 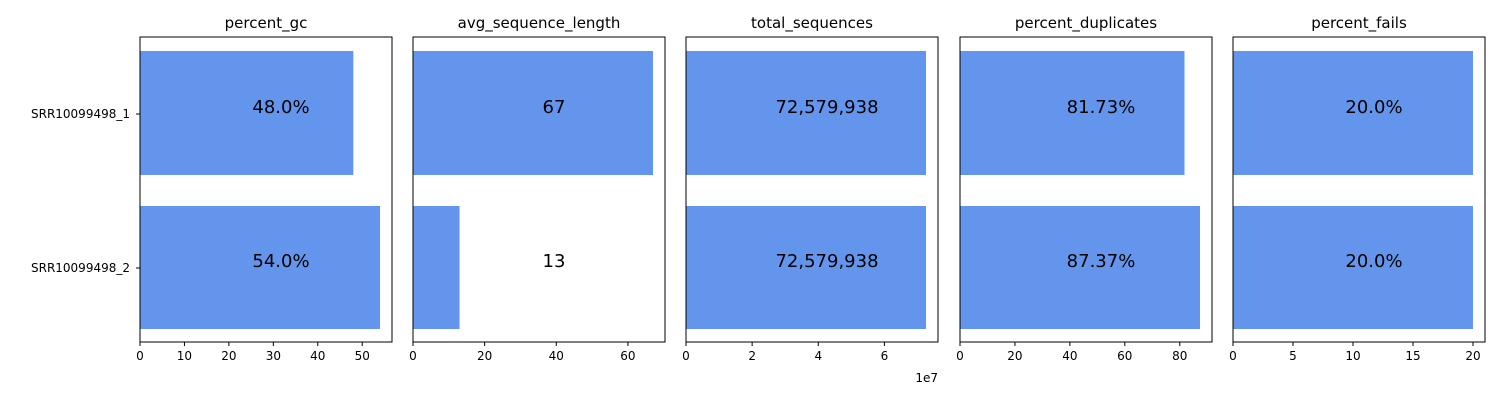 I want to click on bar-value-label: 81.73%, so click(x=1101, y=107).